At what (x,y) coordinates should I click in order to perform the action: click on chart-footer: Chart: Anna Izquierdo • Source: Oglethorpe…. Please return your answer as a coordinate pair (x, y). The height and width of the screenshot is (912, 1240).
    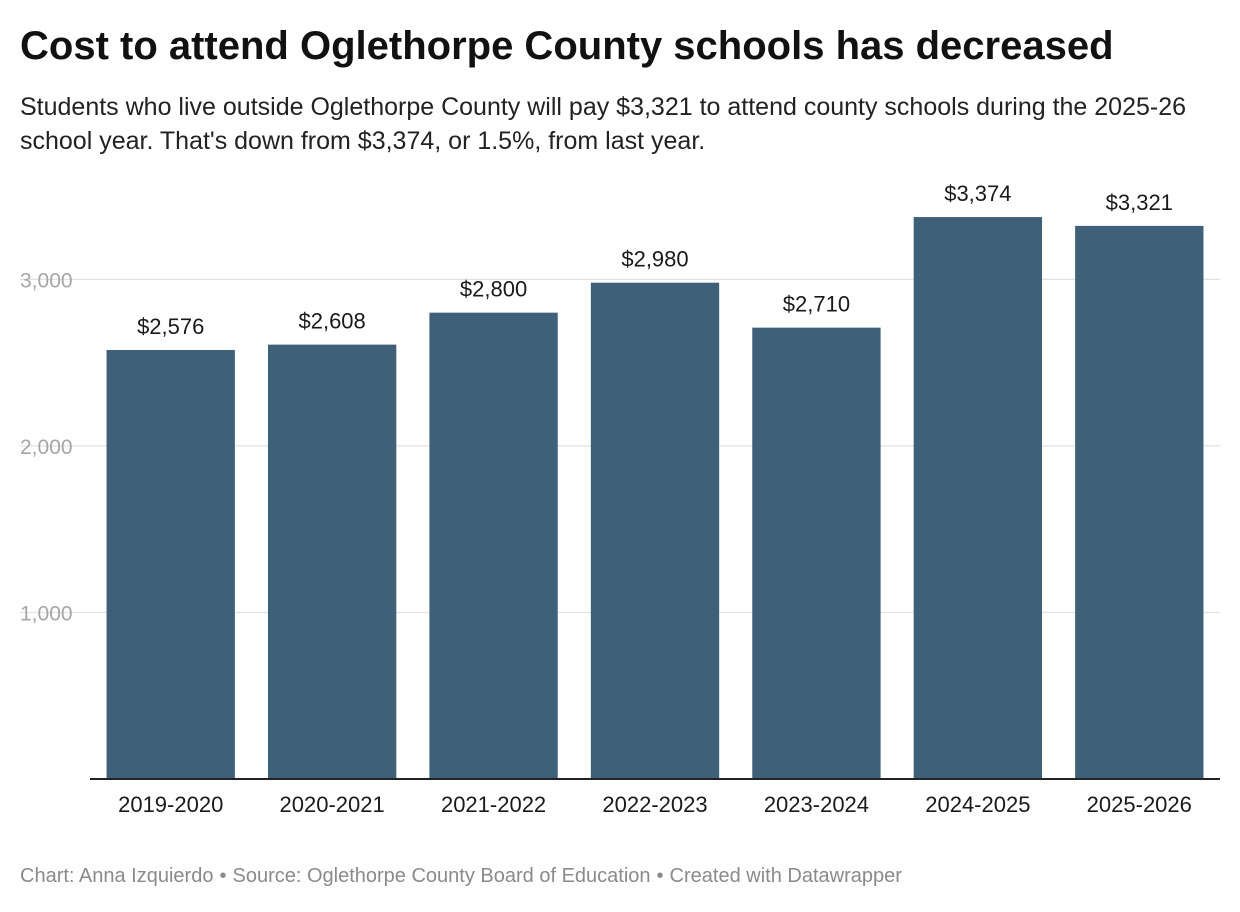
    Looking at the image, I should click on (620, 876).